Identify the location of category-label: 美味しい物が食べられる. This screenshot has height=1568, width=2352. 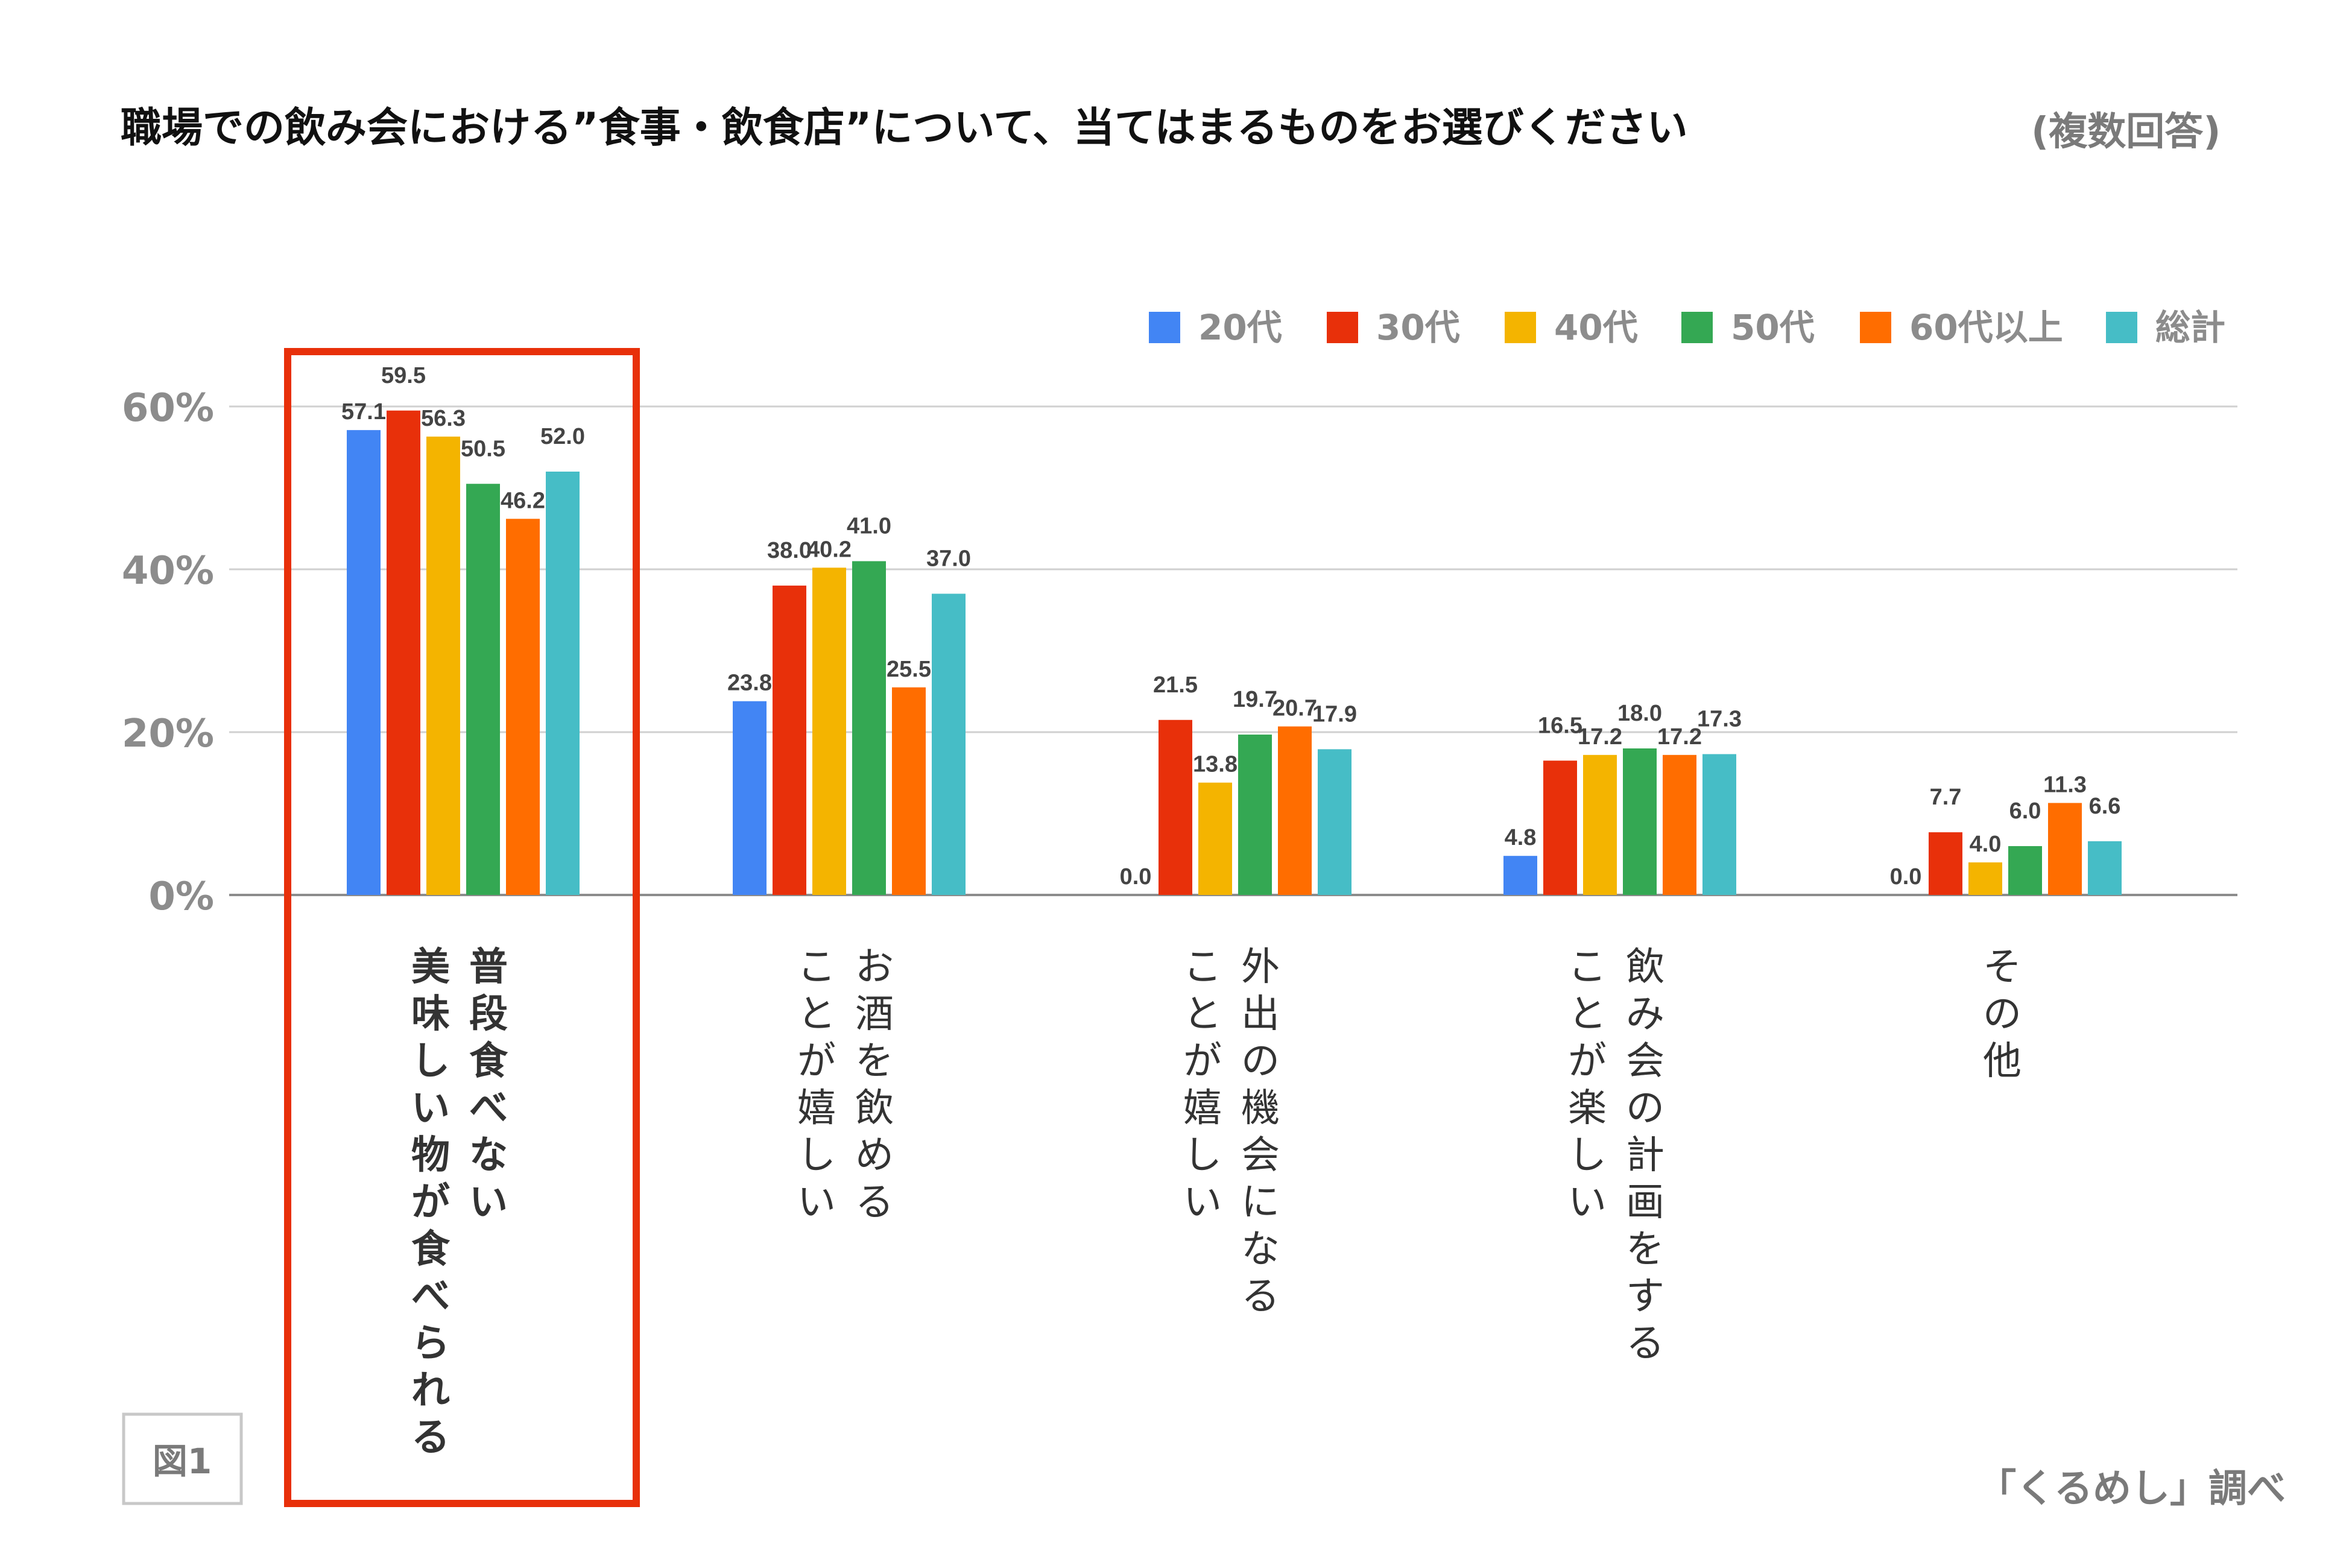
(430, 1202).